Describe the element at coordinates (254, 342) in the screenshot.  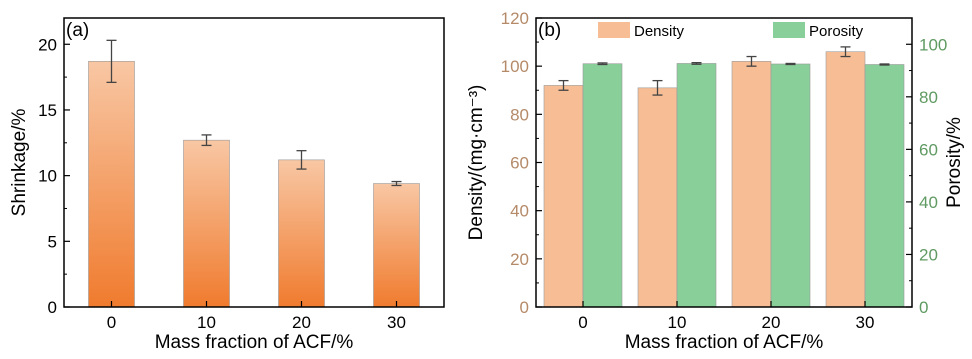
I see `panel-a-x-axis-label: Mass fraction of ACF/%` at that location.